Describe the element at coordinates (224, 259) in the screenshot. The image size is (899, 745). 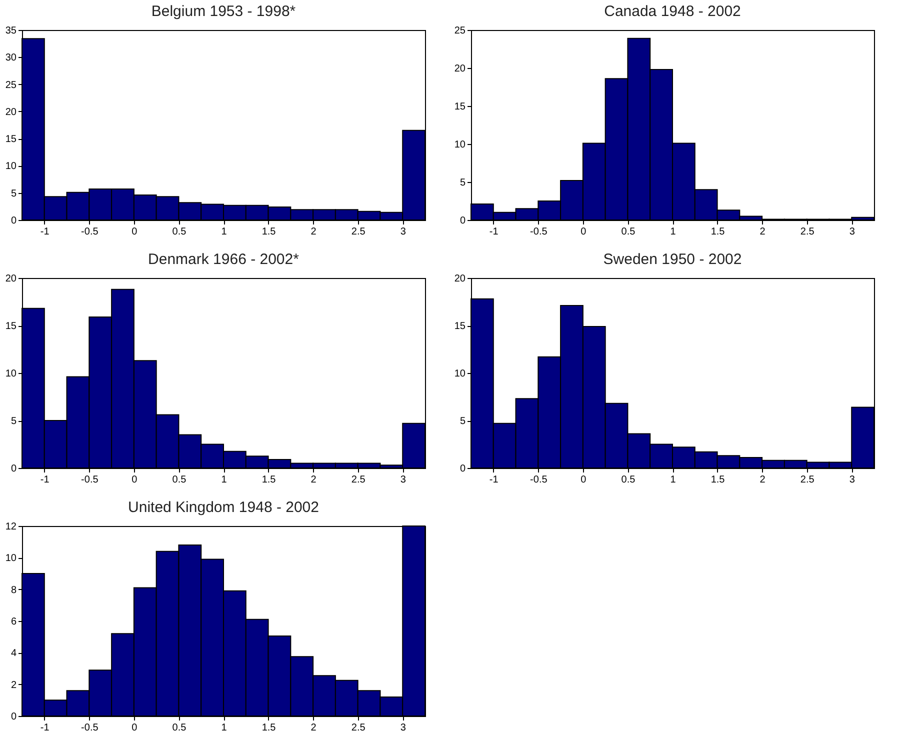
I see `chart-title: Denmark 1966 - 2002*` at that location.